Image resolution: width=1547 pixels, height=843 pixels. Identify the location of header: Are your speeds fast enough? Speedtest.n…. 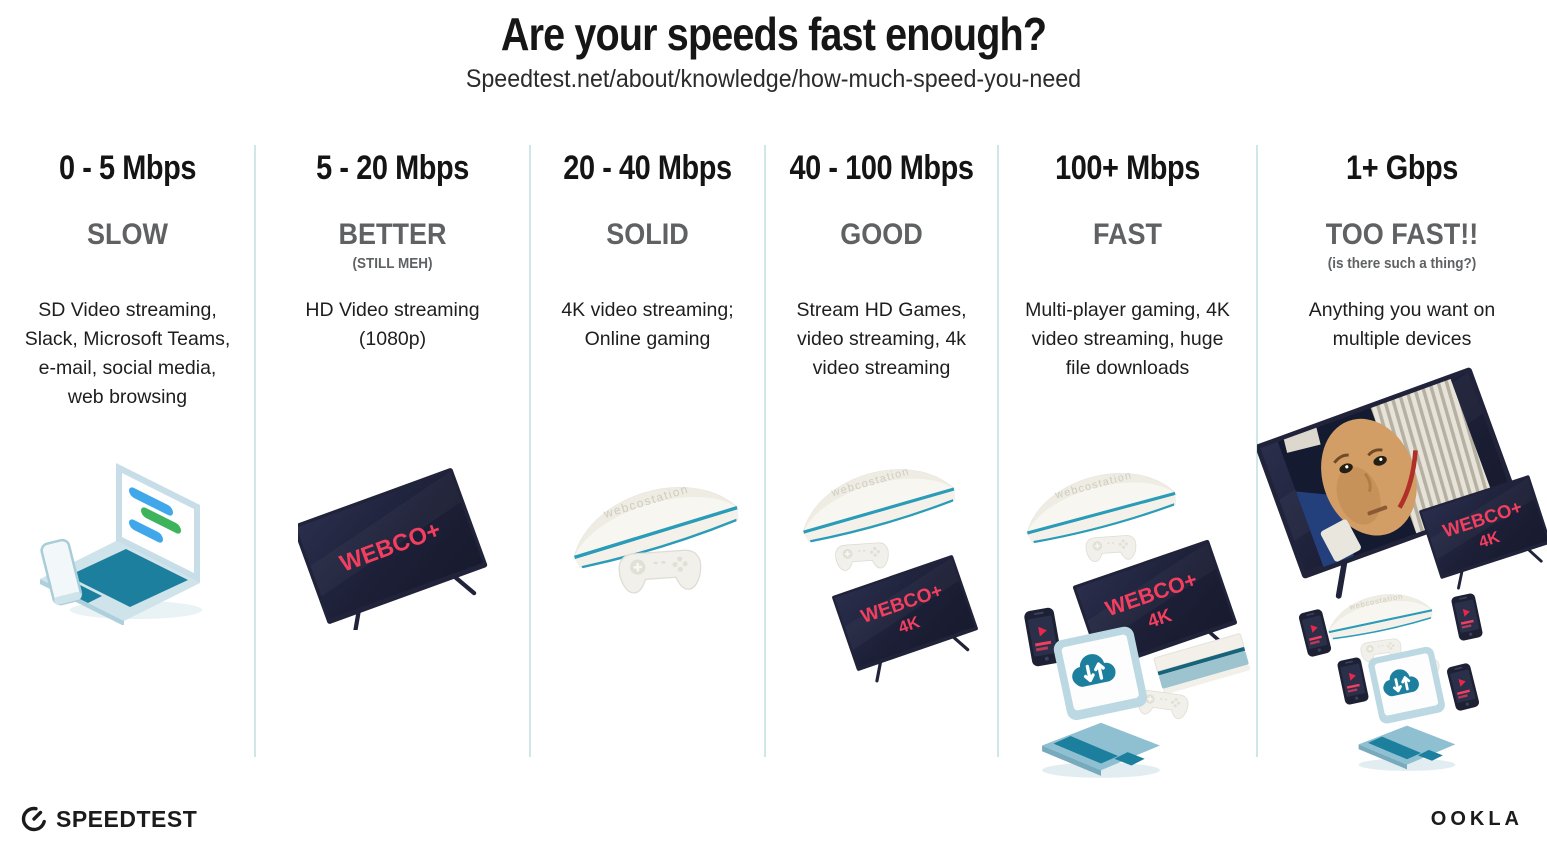
(773, 52).